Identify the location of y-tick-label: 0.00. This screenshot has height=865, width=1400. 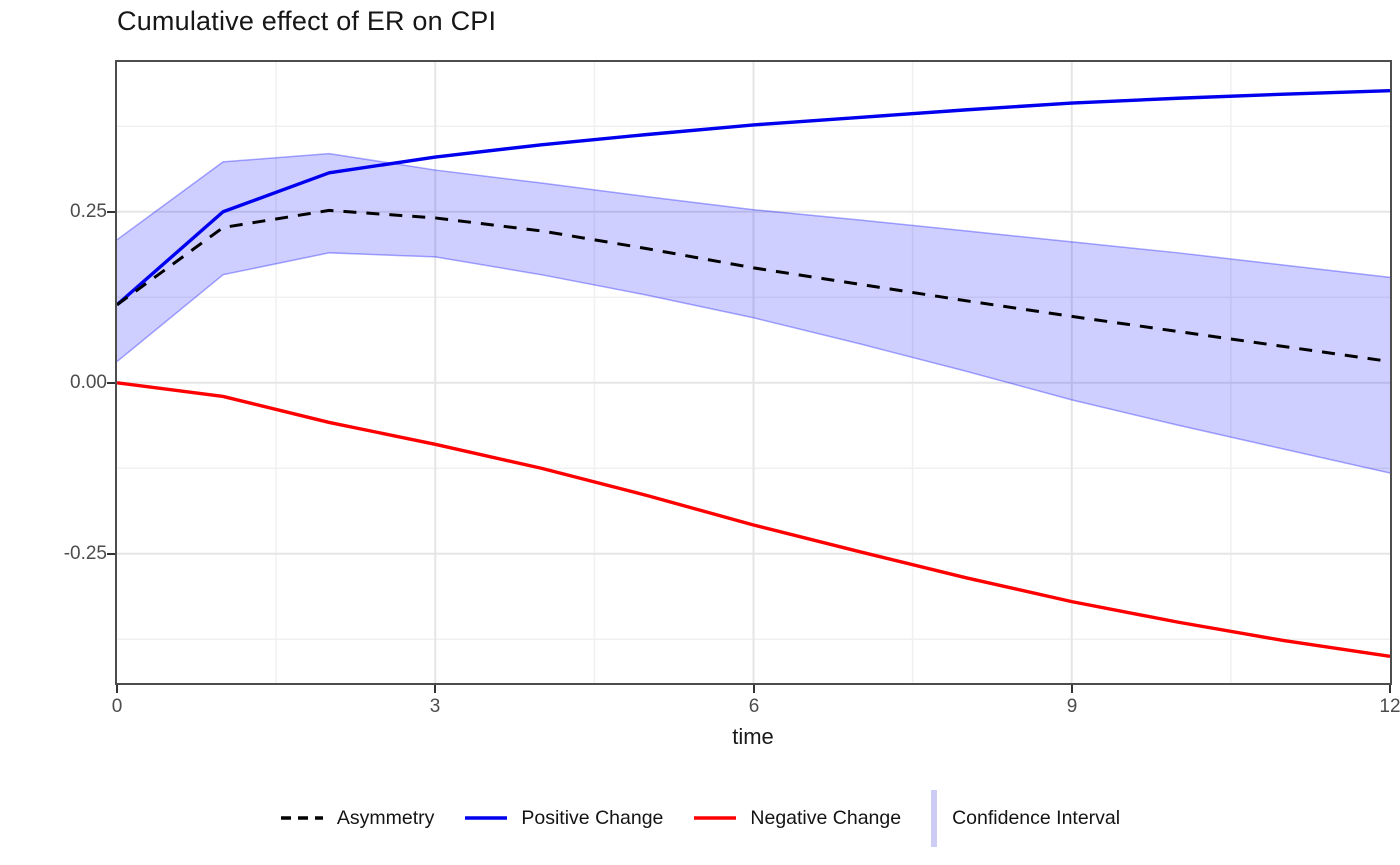
(88, 382).